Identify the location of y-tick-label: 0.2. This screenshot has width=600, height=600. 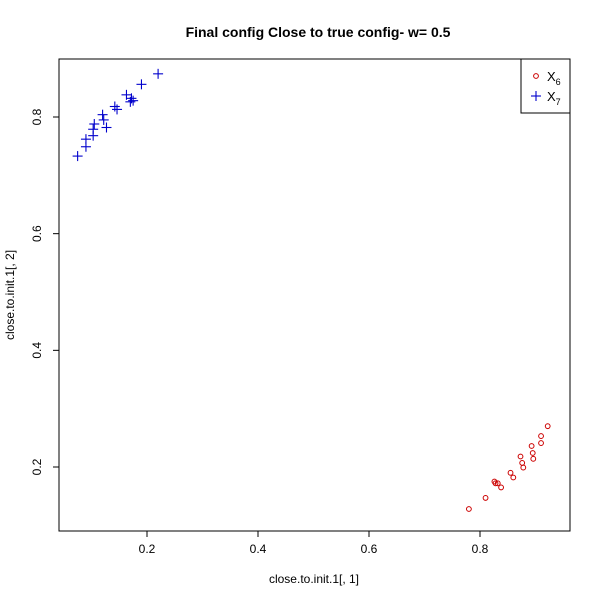
(37, 466).